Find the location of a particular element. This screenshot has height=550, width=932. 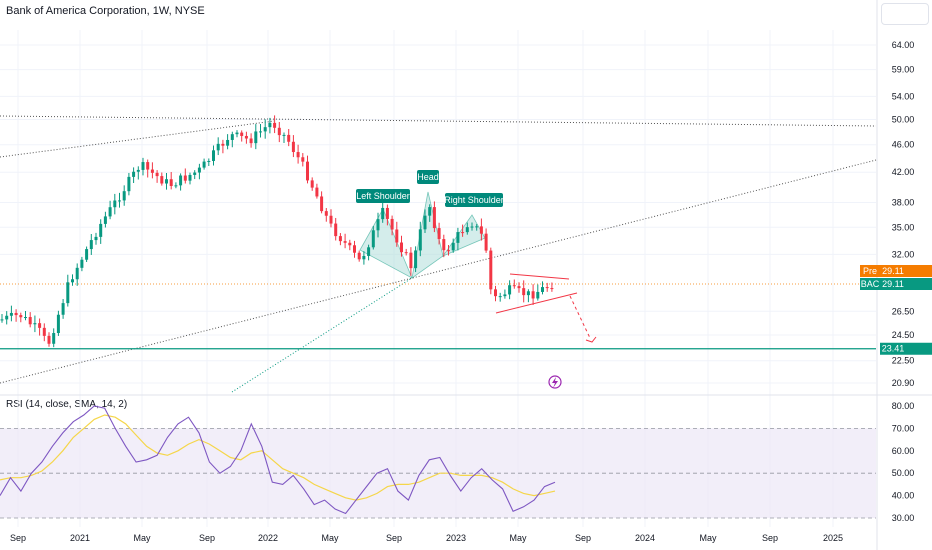

y-tick-label: 35.00 is located at coordinates (903, 227).